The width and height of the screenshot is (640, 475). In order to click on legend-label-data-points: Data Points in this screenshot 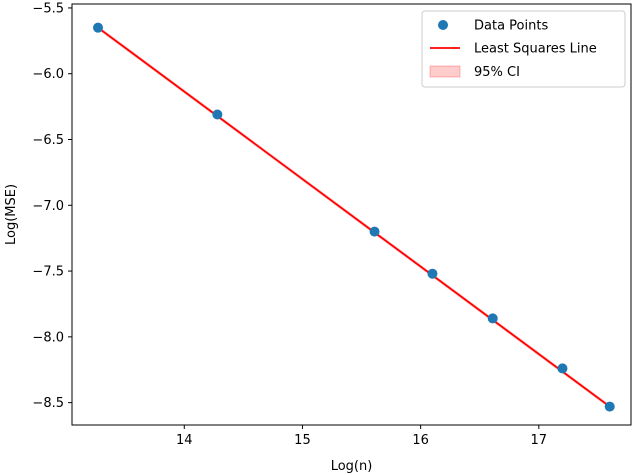, I will do `click(511, 26)`.